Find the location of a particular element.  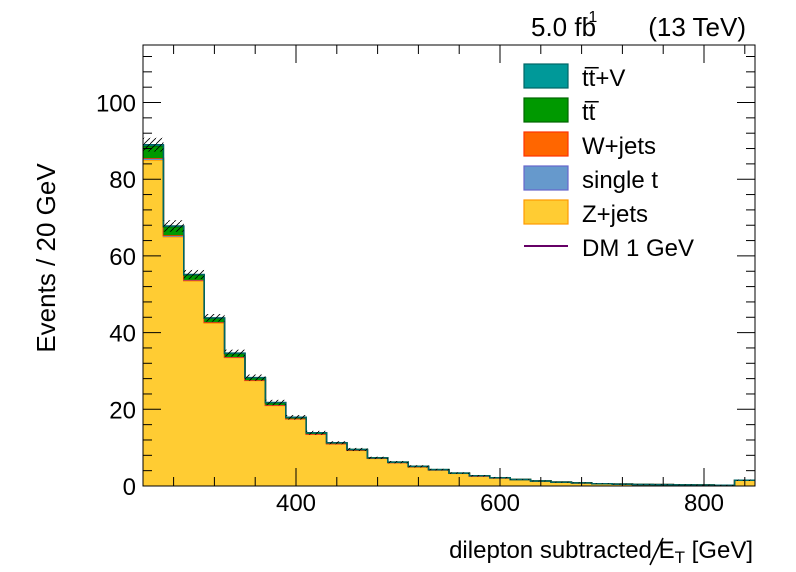

y-tick-label-40: 40 is located at coordinates (122, 334).